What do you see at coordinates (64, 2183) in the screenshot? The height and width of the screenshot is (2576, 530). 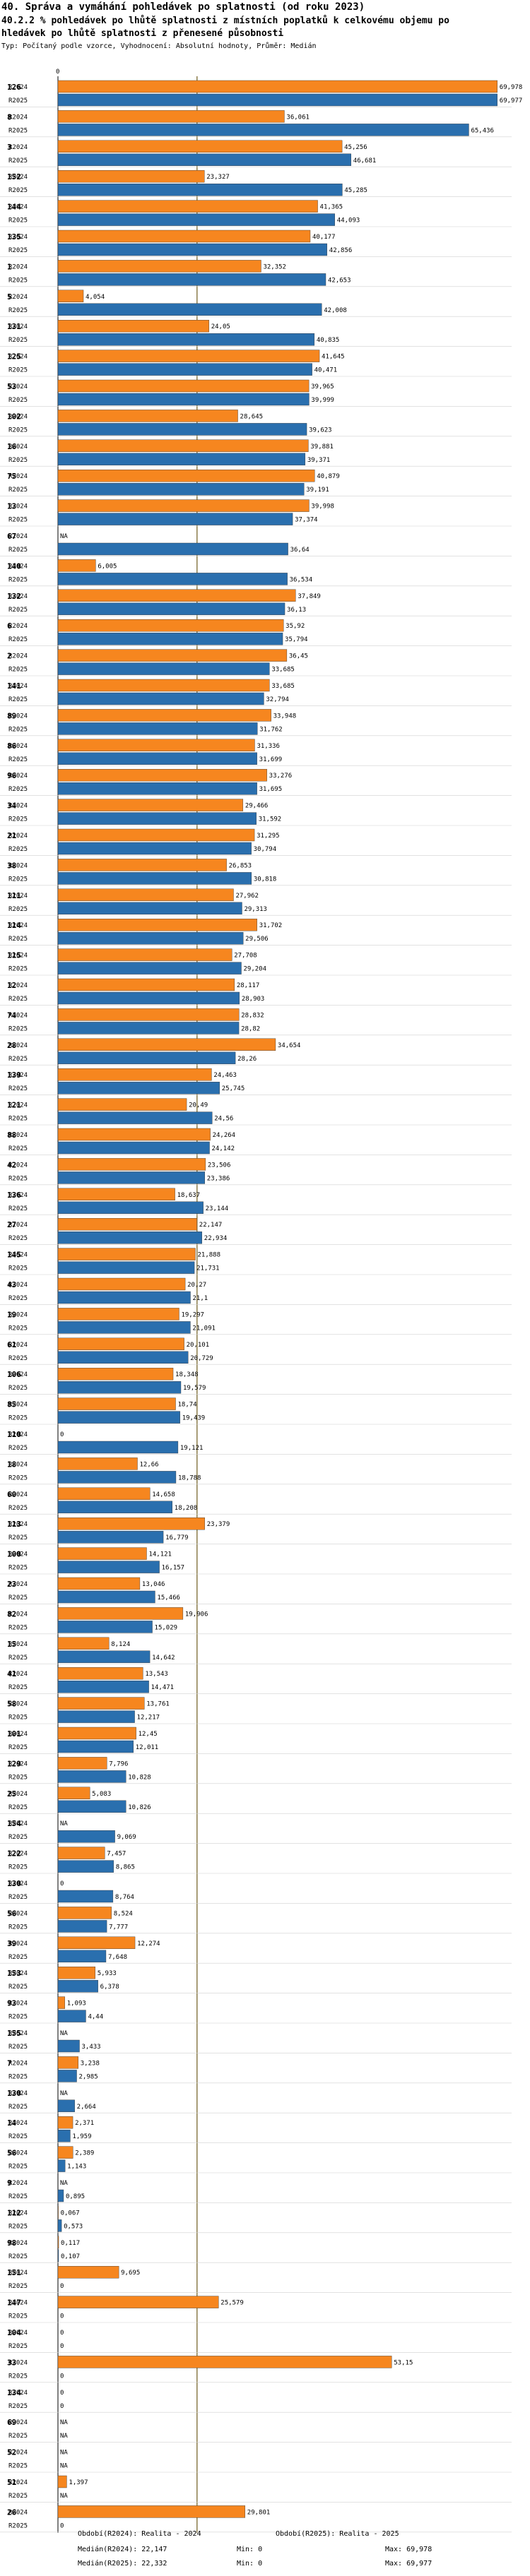 I see `na-label-r2024-9: NA` at bounding box center [64, 2183].